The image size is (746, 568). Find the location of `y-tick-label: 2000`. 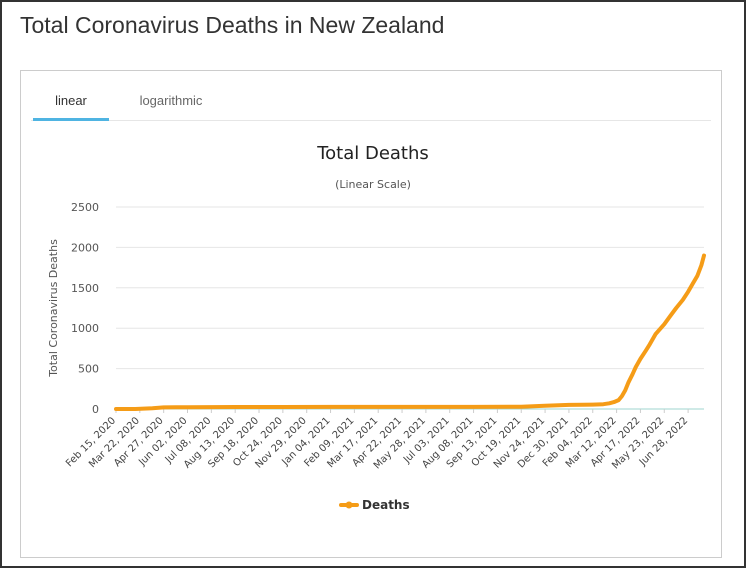

y-tick-label: 2000 is located at coordinates (85, 247).